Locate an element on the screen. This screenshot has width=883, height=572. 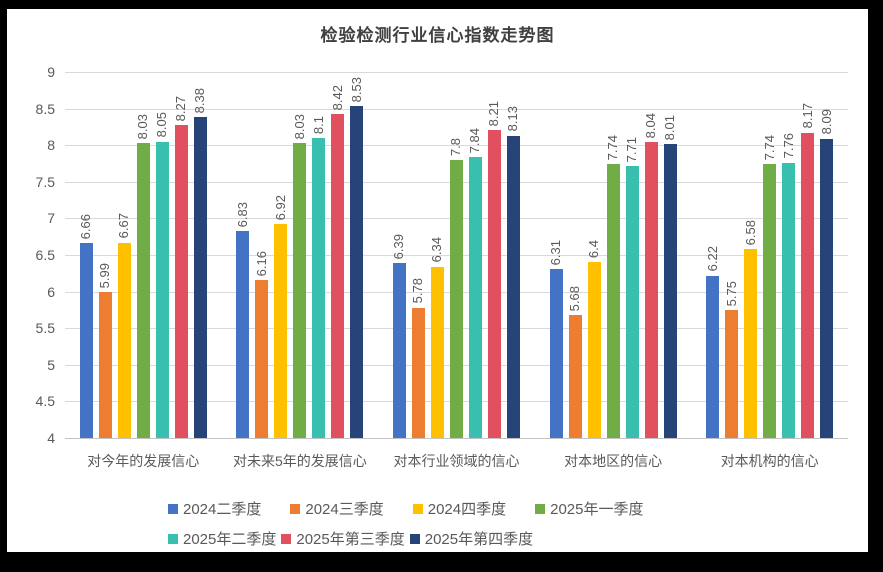
bar-cell: 6.58 is located at coordinates (750, 328).